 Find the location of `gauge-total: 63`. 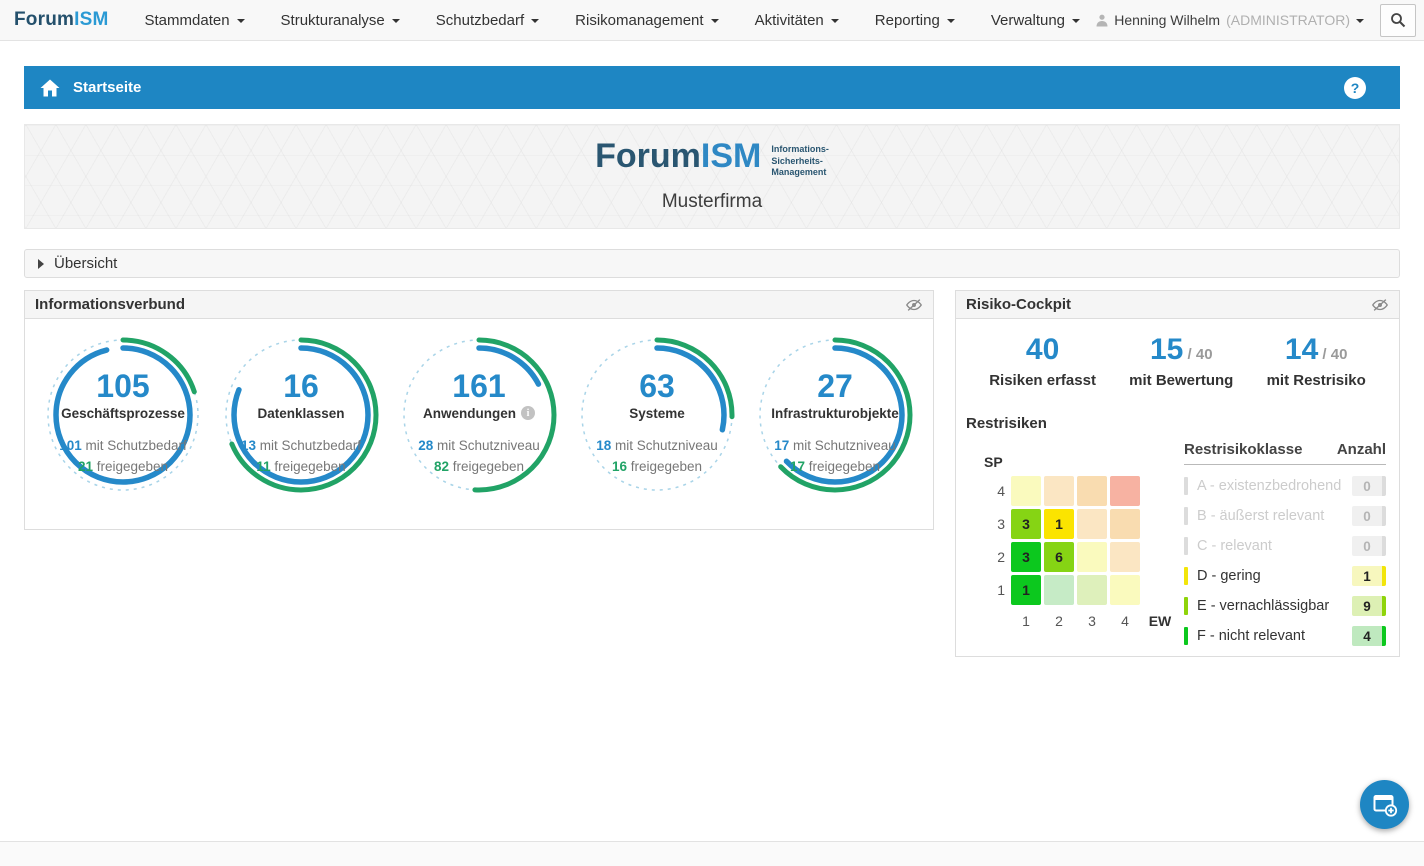

gauge-total: 63 is located at coordinates (657, 385).